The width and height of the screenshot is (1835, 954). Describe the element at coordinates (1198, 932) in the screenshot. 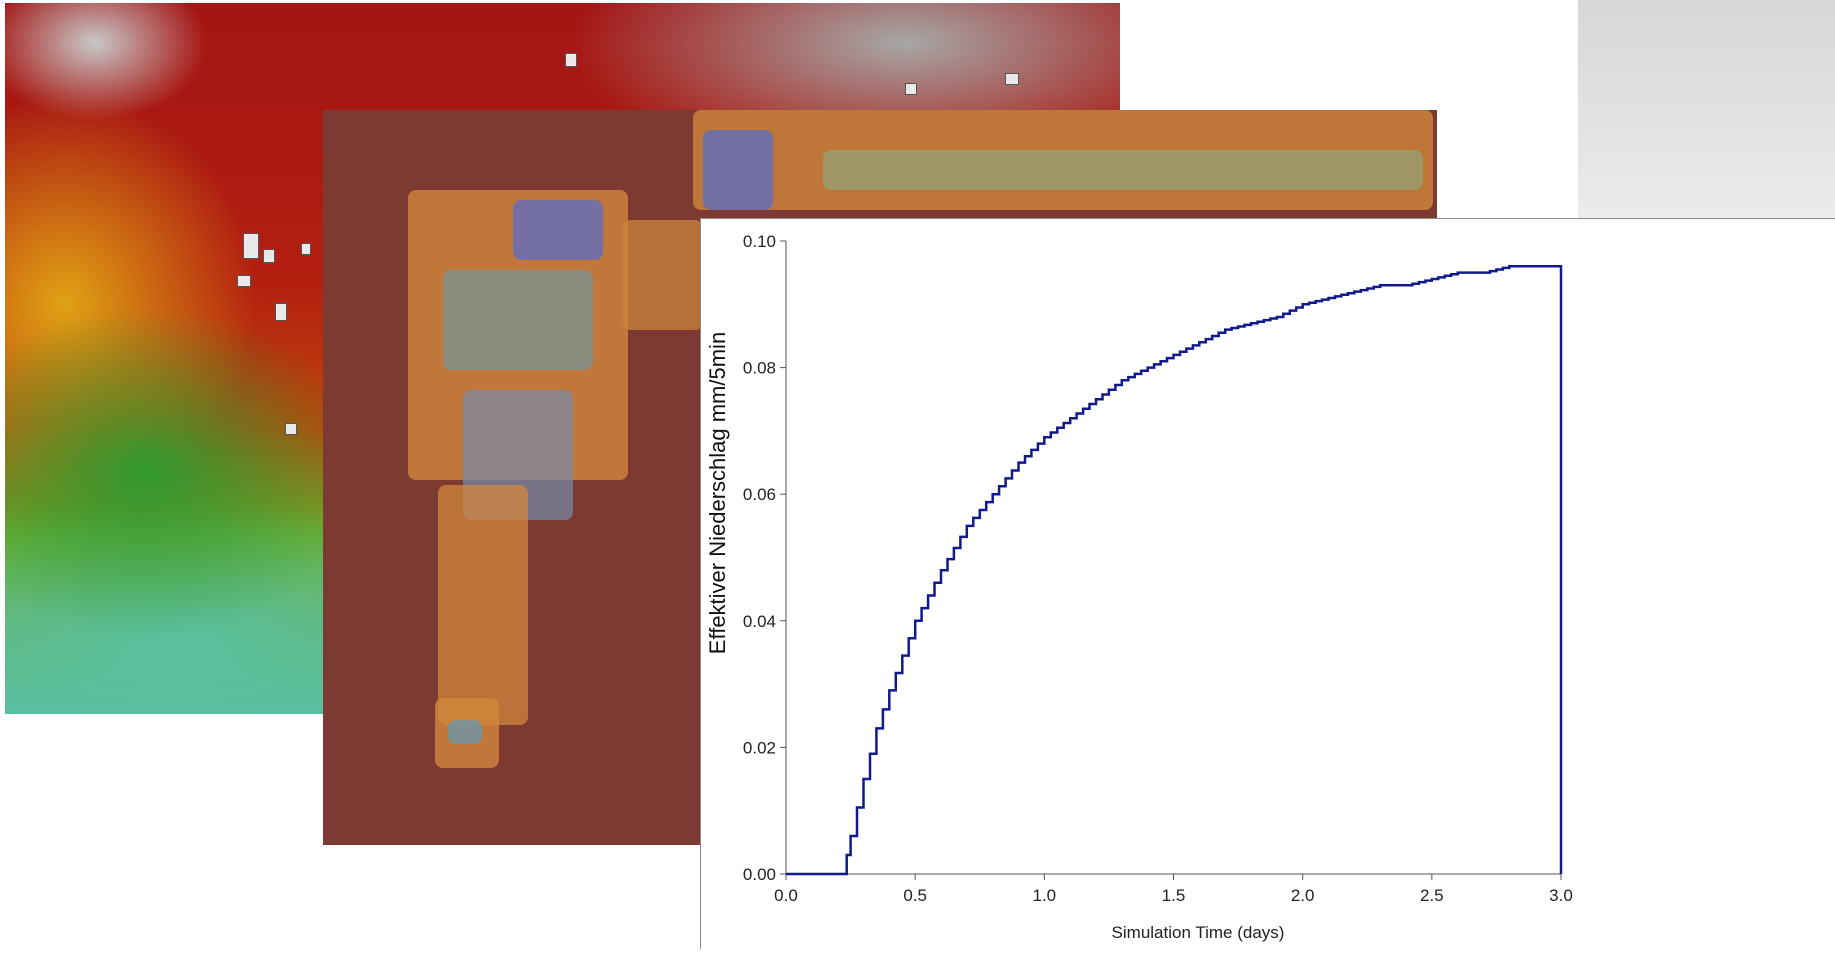

I see `x-axis-label: Simulation Time (days)` at that location.